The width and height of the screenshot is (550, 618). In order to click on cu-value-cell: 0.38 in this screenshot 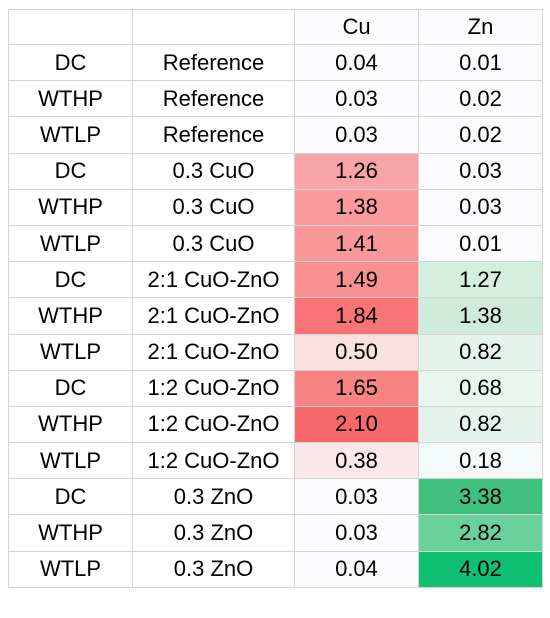, I will do `click(356, 461)`.